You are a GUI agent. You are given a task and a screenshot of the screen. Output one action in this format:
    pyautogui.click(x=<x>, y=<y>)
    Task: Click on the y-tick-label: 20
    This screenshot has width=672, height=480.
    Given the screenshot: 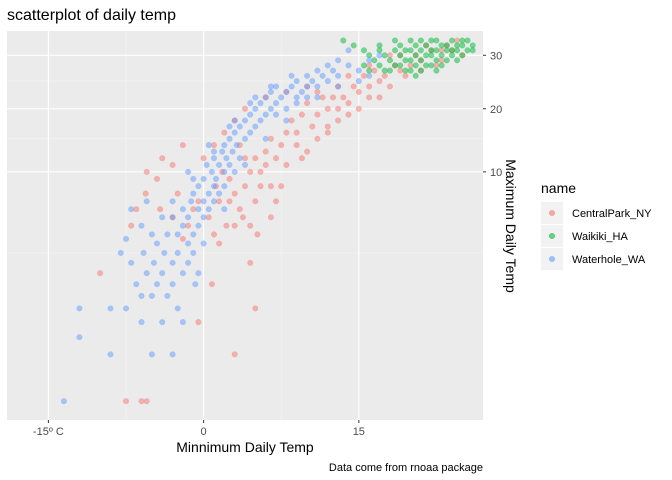 What is the action you would take?
    pyautogui.click(x=496, y=110)
    